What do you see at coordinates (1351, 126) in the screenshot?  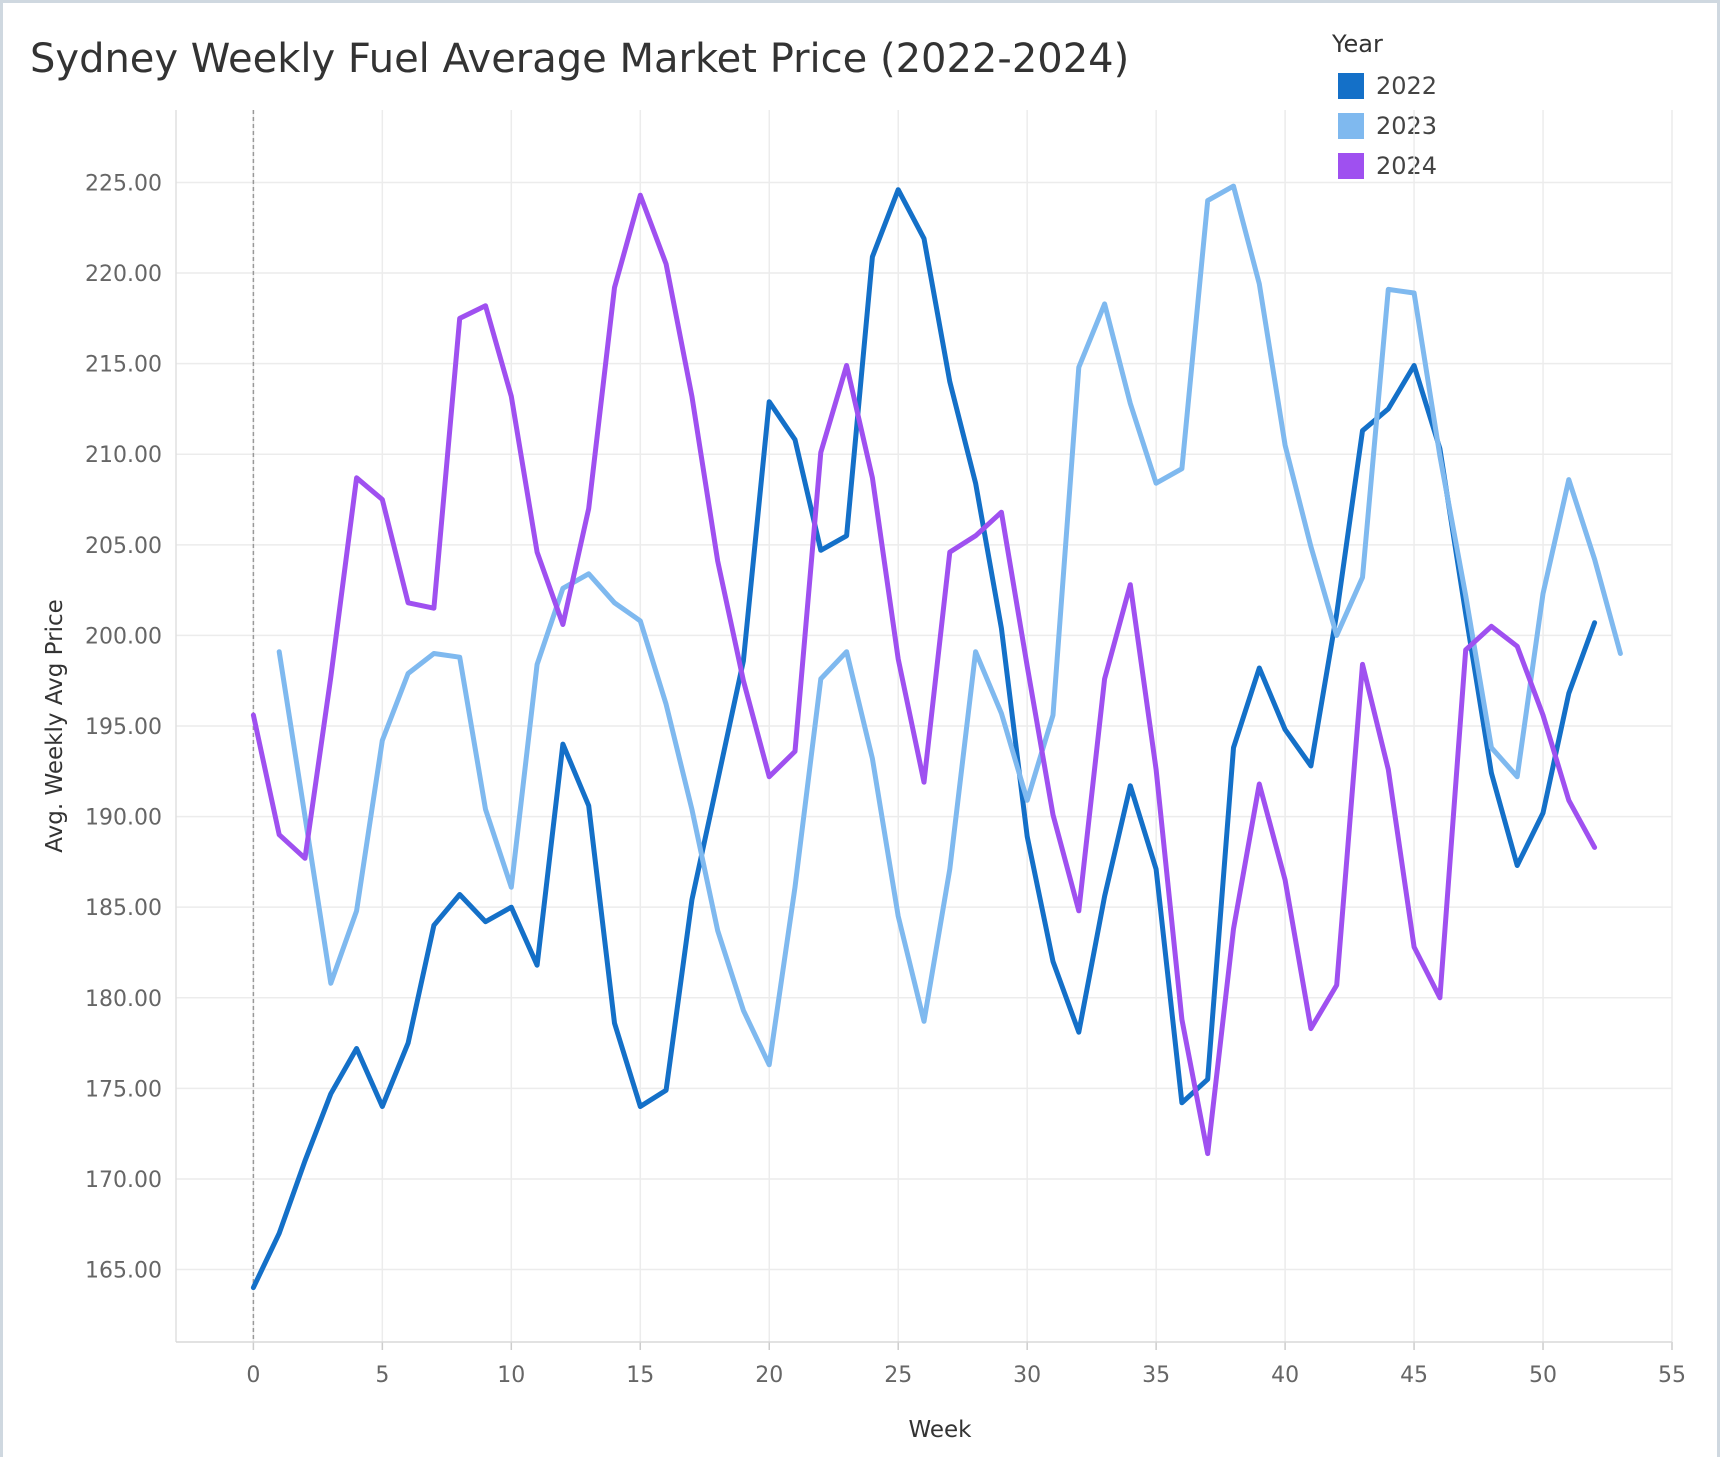 I see `legend-swatch-2023` at bounding box center [1351, 126].